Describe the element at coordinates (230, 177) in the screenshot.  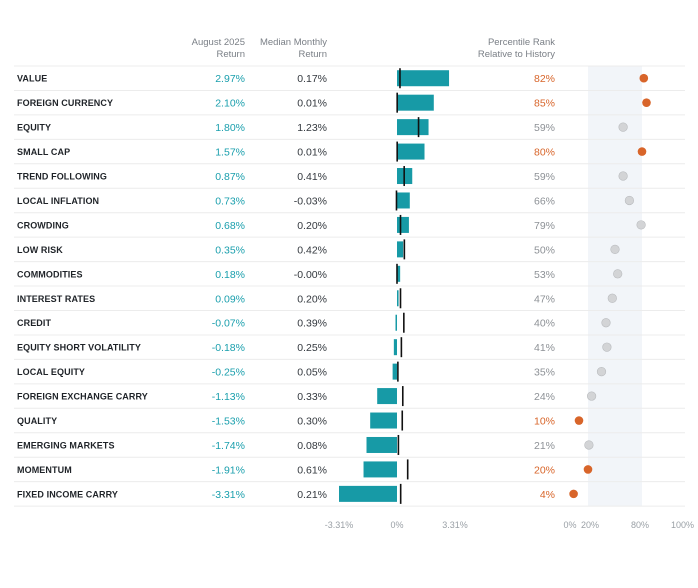
I see `august-return-value: 0.87%` at that location.